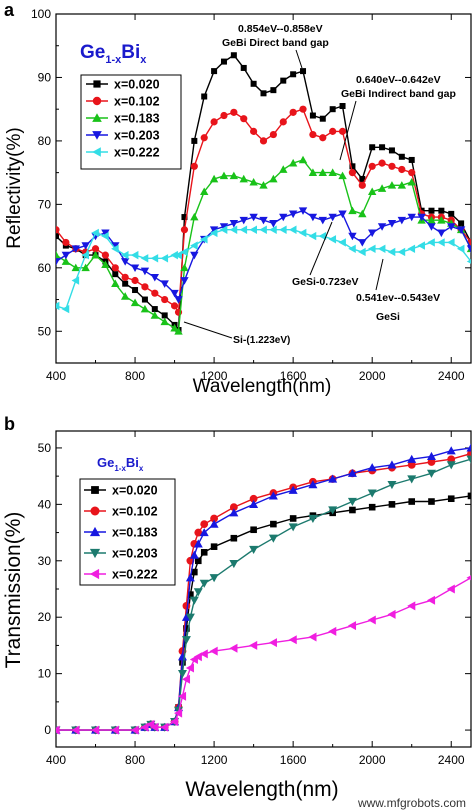 The width and height of the screenshot is (472, 811). What do you see at coordinates (123, 153) in the screenshot?
I see `legend-item: x=0.222` at bounding box center [123, 153].